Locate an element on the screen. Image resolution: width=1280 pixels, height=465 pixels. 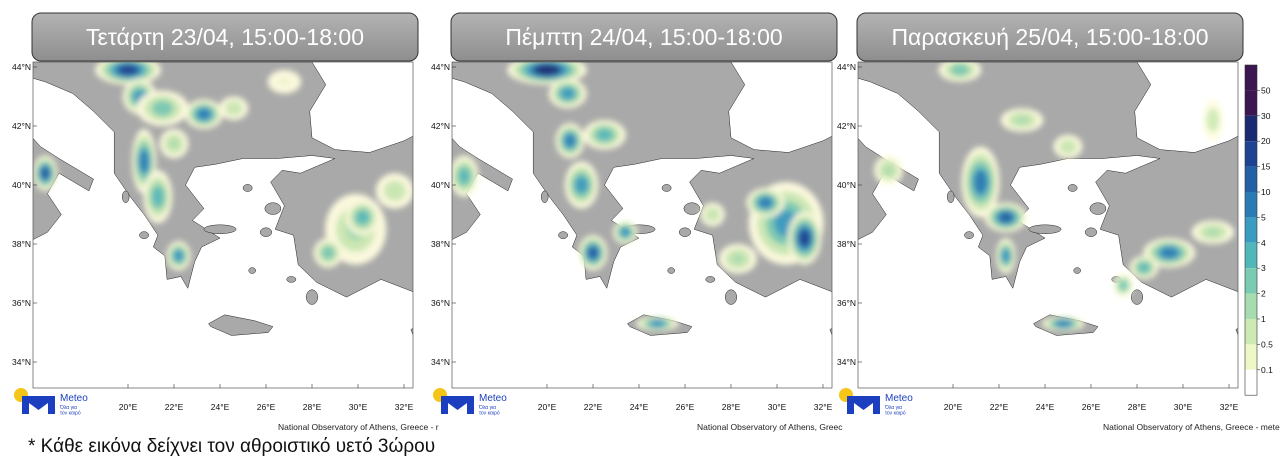
lon-label: 28°E is located at coordinates (1137, 407).